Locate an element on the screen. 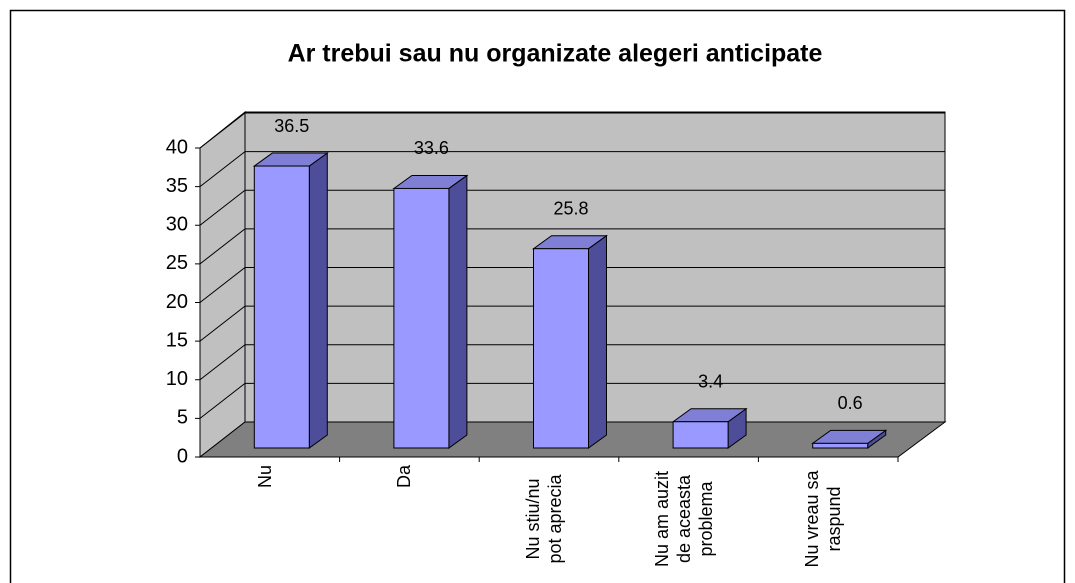  y-tick-label: 35 is located at coordinates (177, 186).